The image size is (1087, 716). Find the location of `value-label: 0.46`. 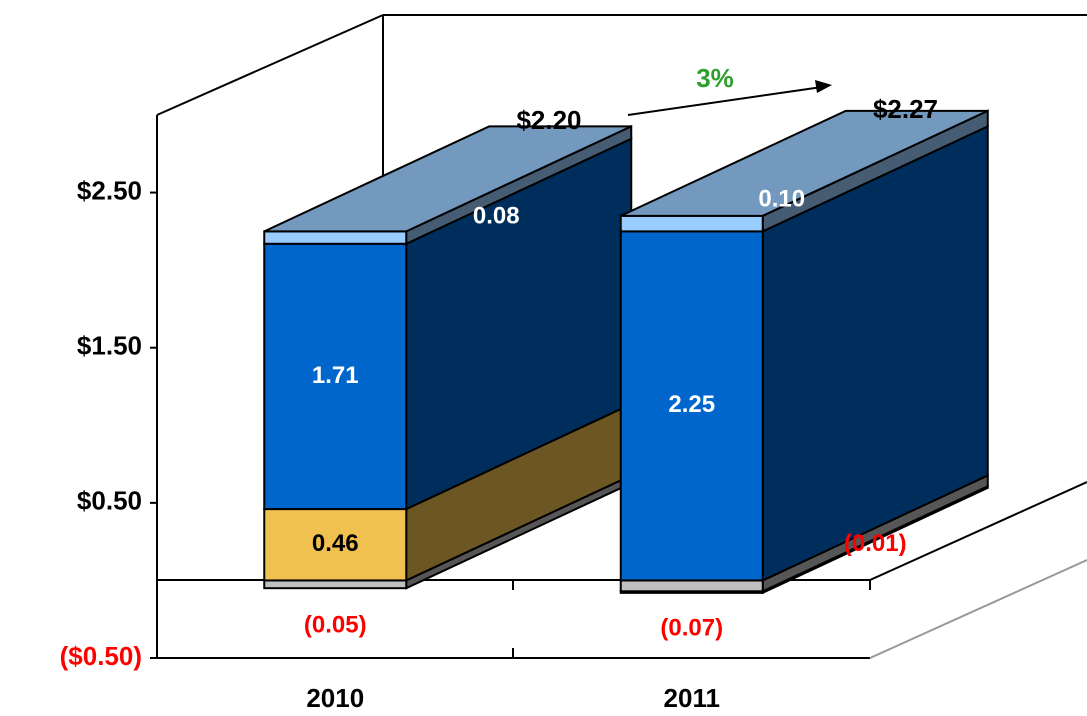

value-label: 0.46 is located at coordinates (335, 543).